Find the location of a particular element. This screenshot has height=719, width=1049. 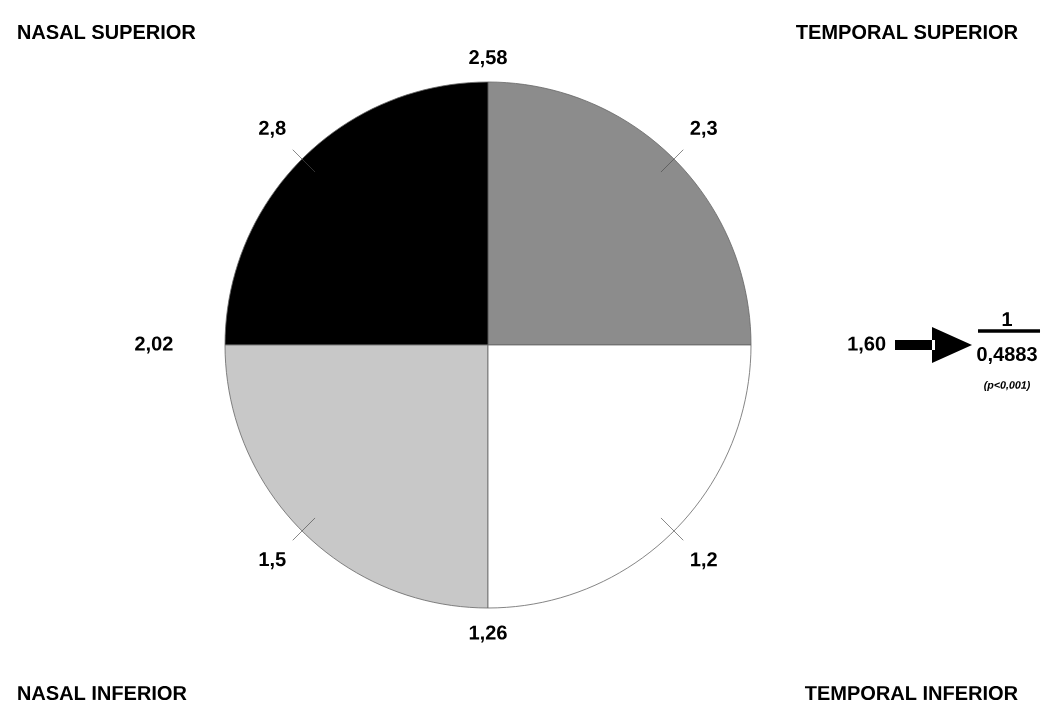

slice-label: NASAL SUPERIOR is located at coordinates (107, 32).